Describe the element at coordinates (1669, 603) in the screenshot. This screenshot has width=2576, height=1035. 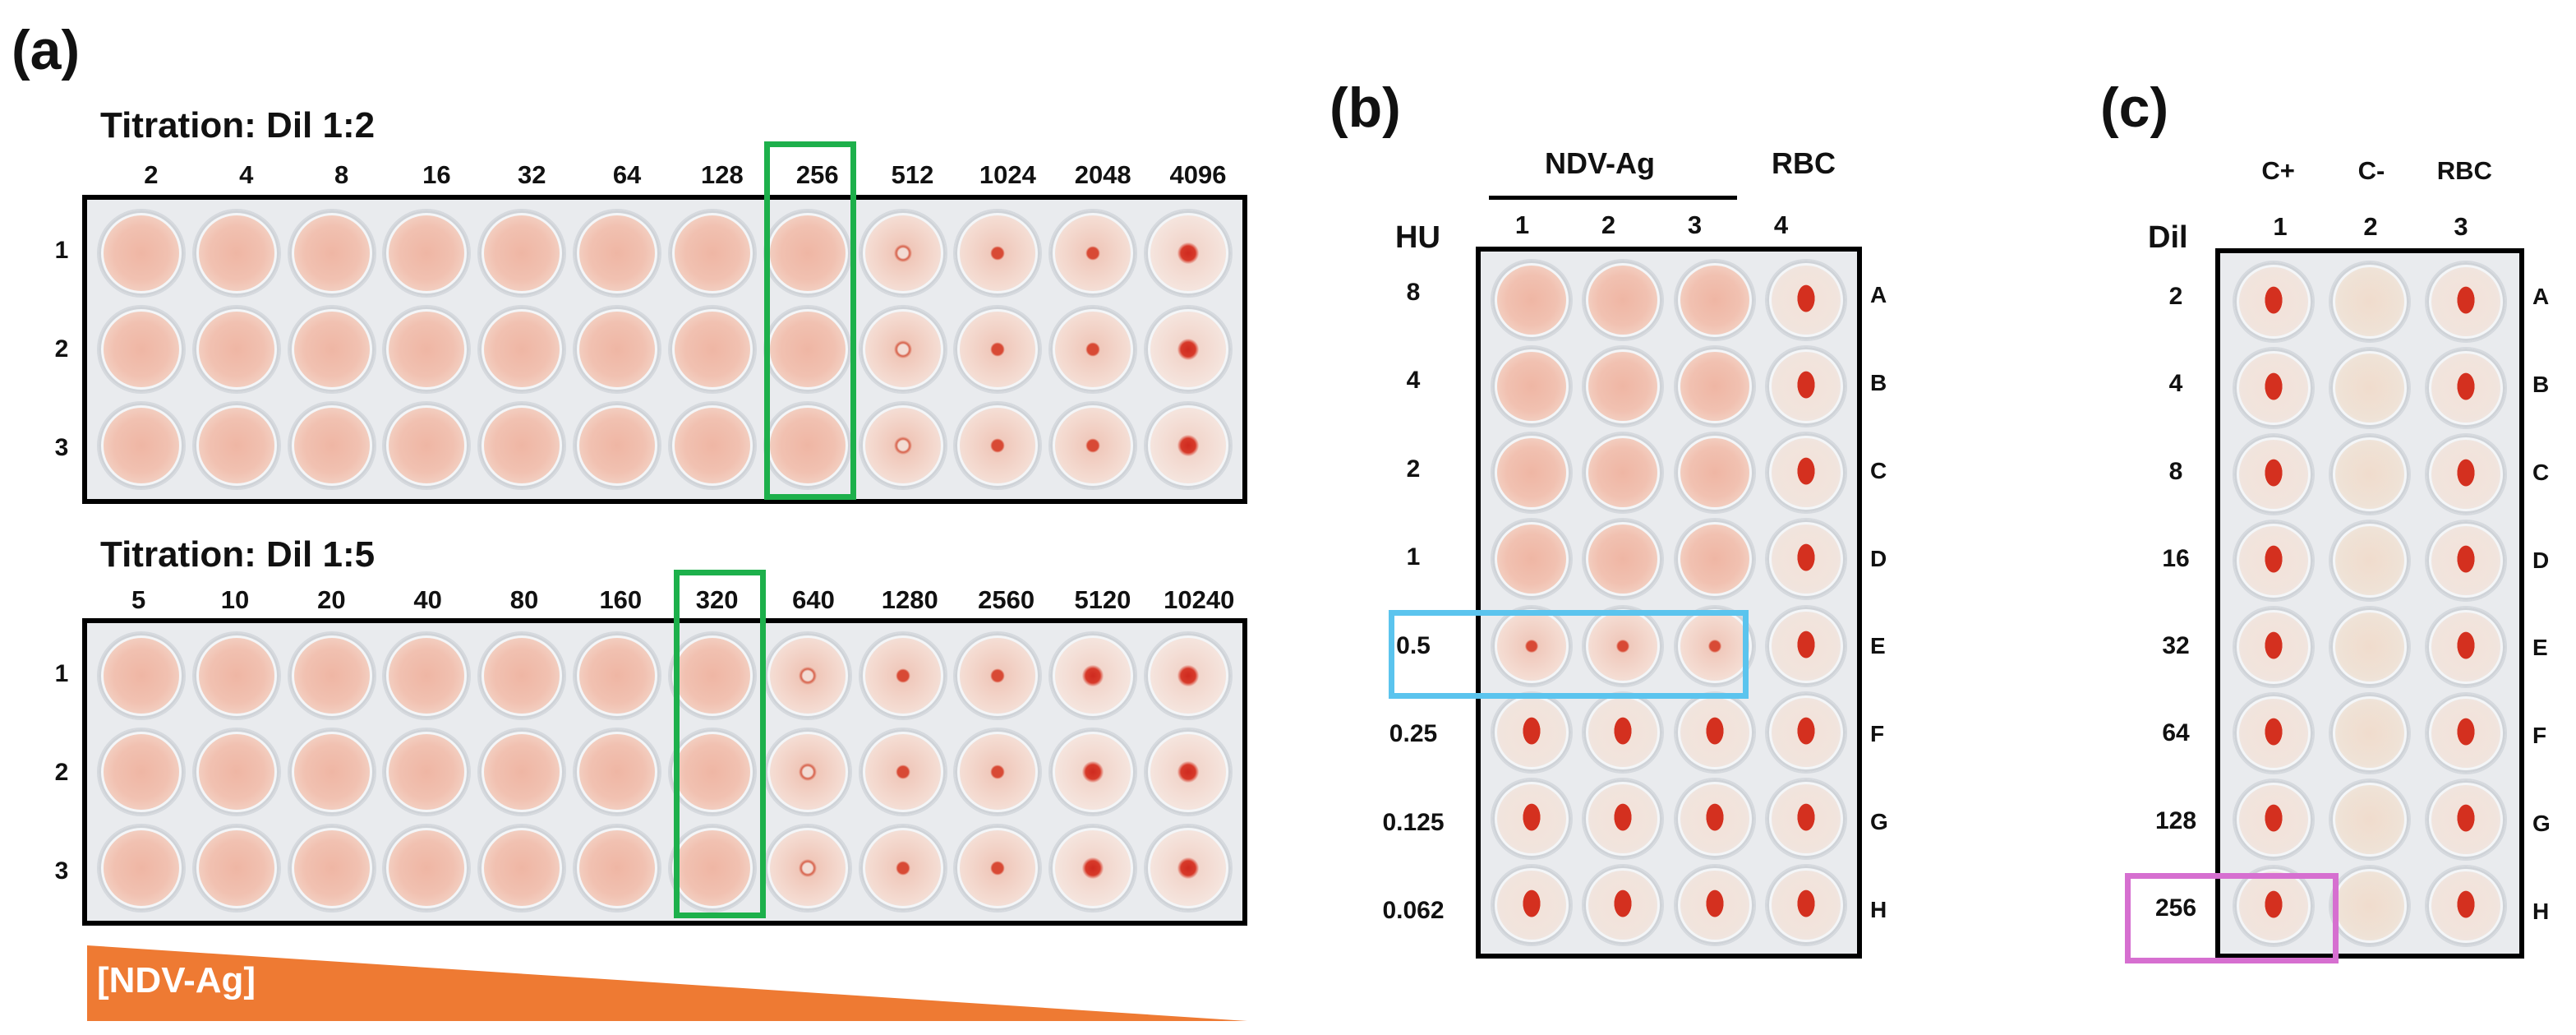
I see `plate-b` at that location.